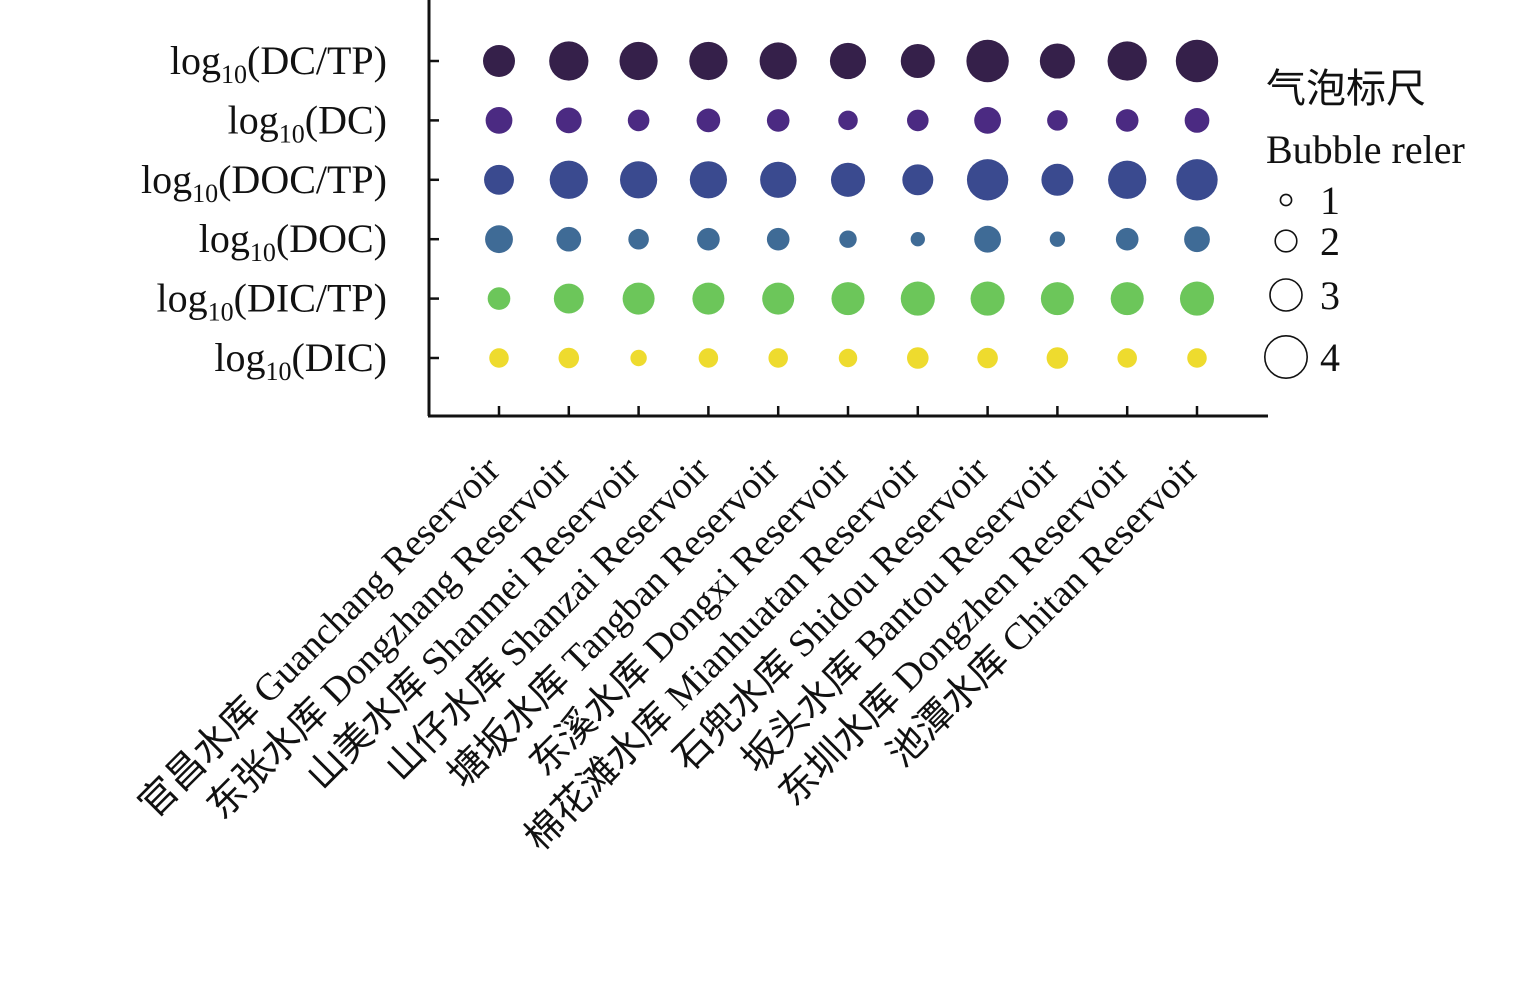 The width and height of the screenshot is (1526, 1007). What do you see at coordinates (278, 63) in the screenshot?
I see `y-tick-label: log10(DC/TP)` at bounding box center [278, 63].